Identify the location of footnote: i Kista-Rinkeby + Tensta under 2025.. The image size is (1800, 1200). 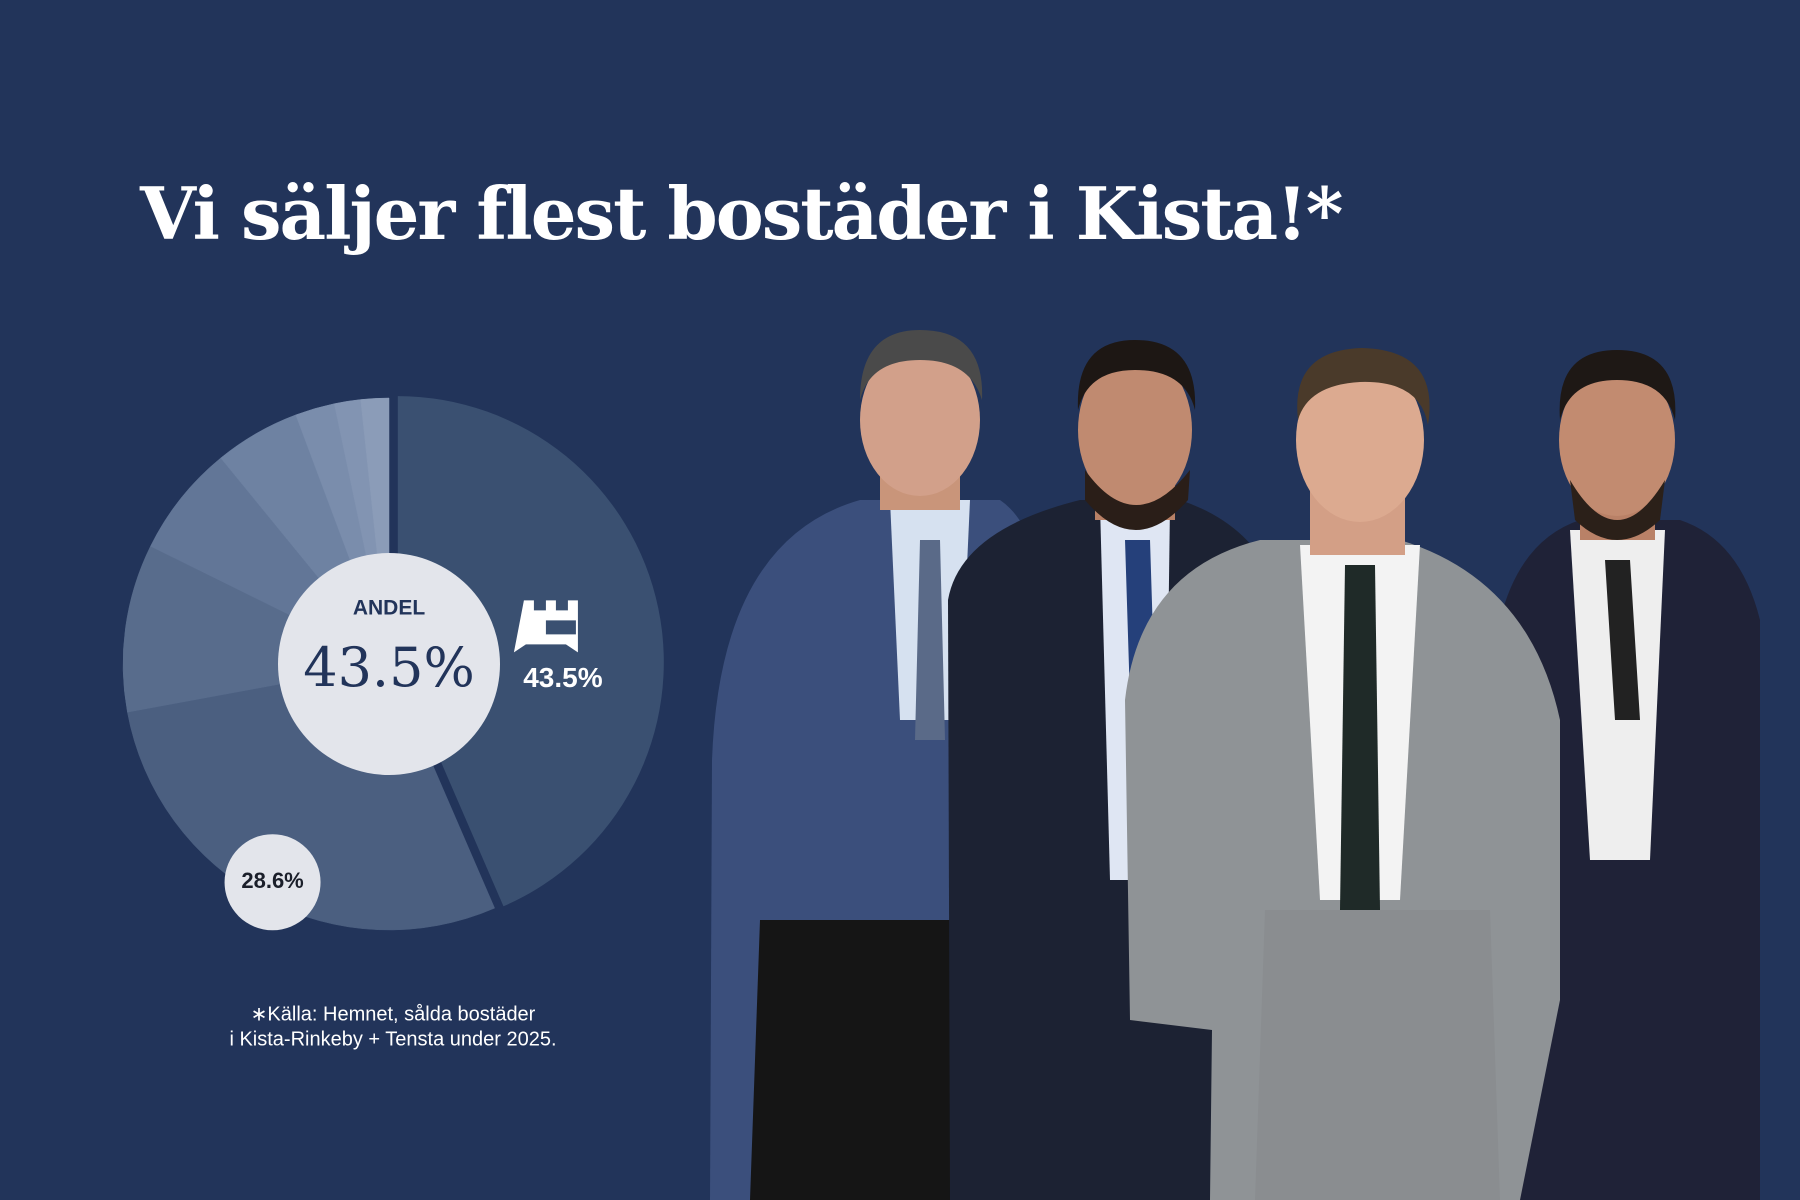
(392, 1039).